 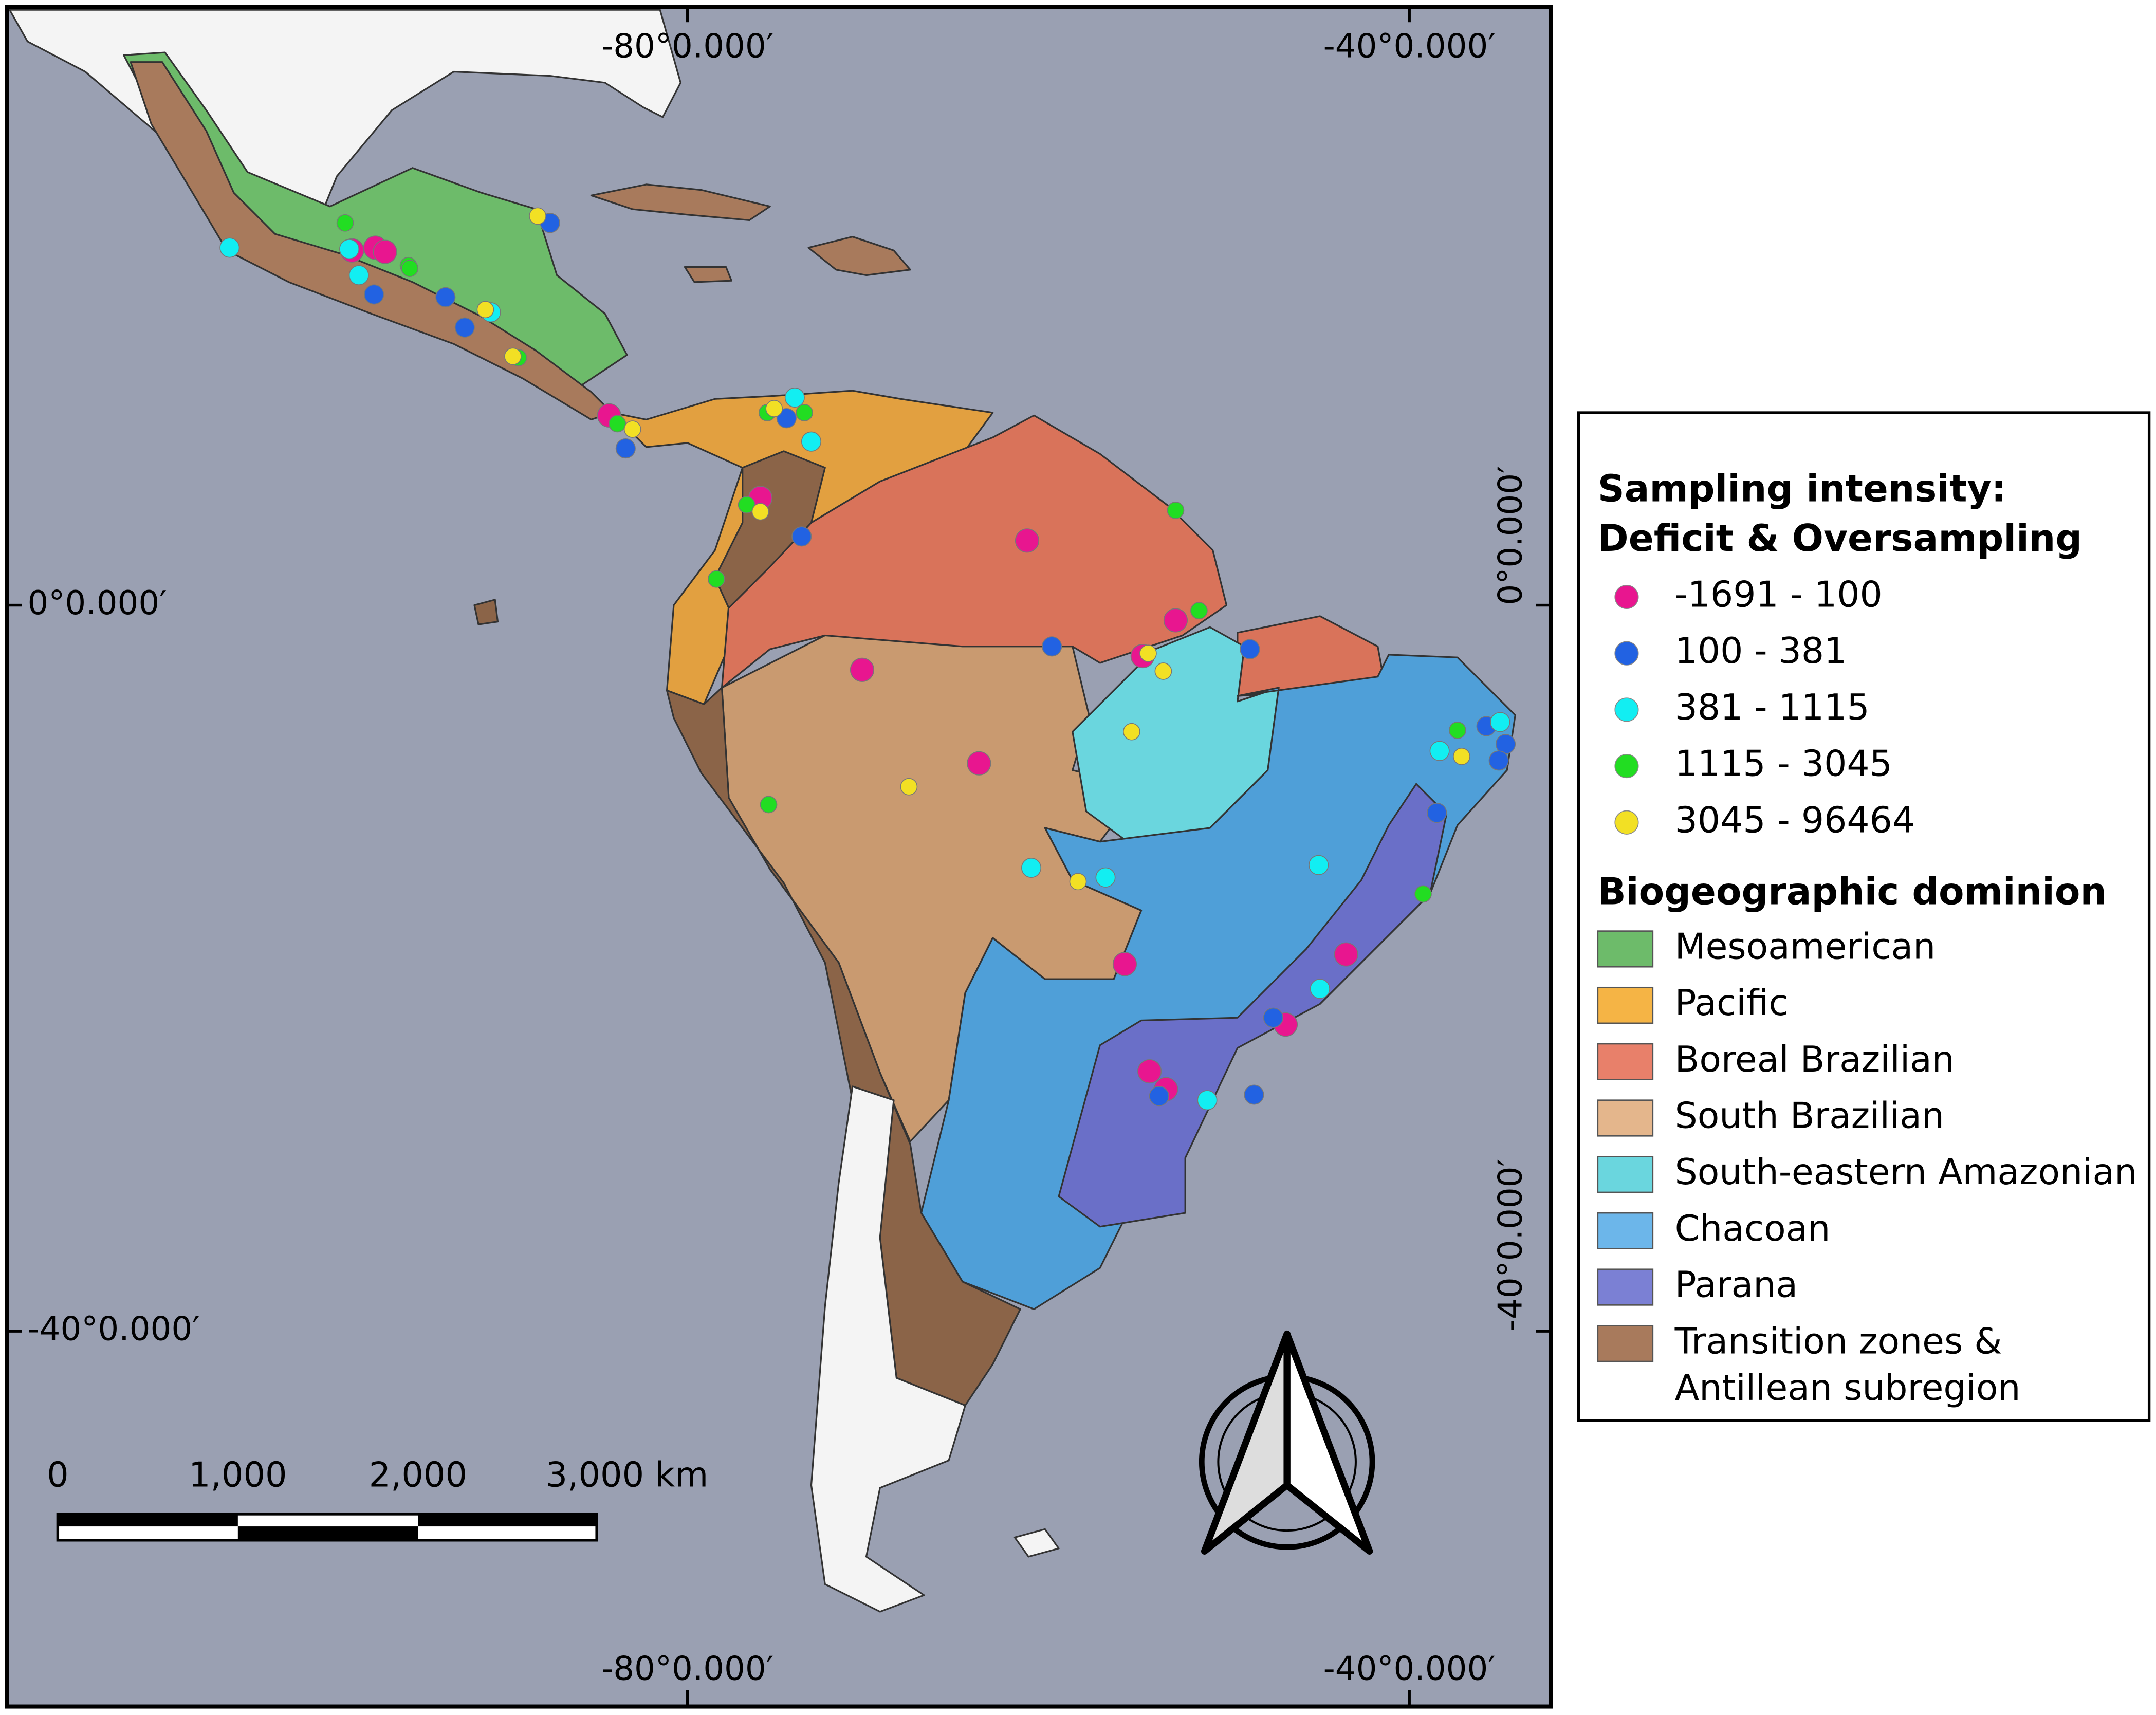 What do you see at coordinates (1761, 651) in the screenshot?
I see `legend-label: 100 - 381` at bounding box center [1761, 651].